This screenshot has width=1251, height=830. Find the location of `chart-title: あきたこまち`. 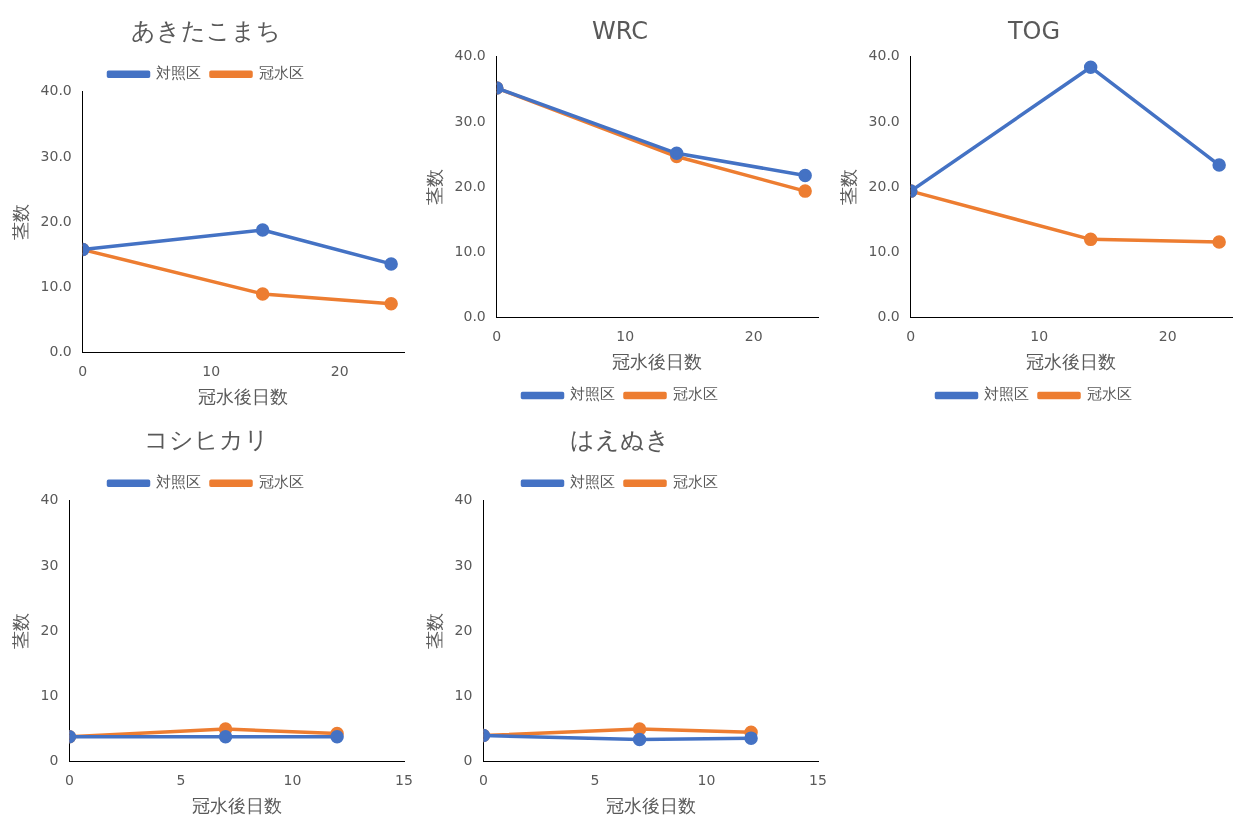

chart-title: あきたこまち is located at coordinates (206, 30).